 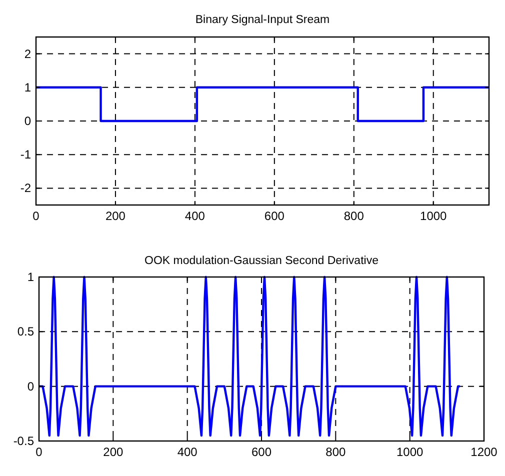 I want to click on y-tick-label: -2, so click(x=26, y=188).